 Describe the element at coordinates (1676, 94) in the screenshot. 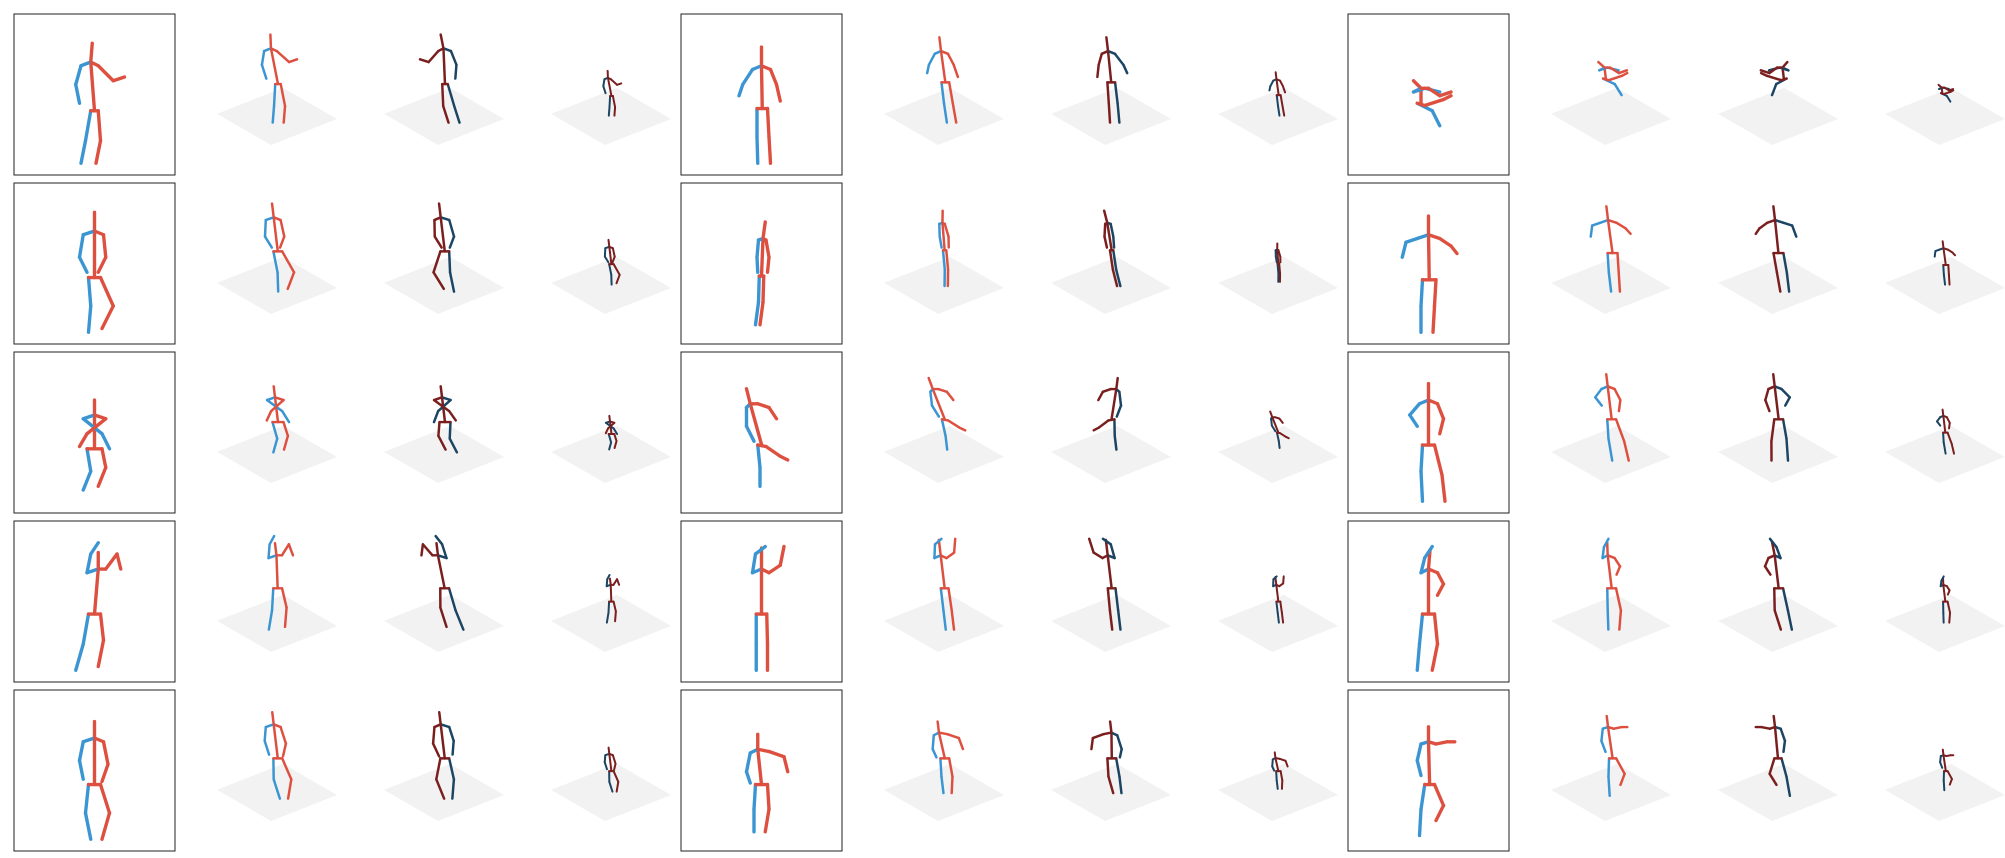

I see `pose-row` at that location.